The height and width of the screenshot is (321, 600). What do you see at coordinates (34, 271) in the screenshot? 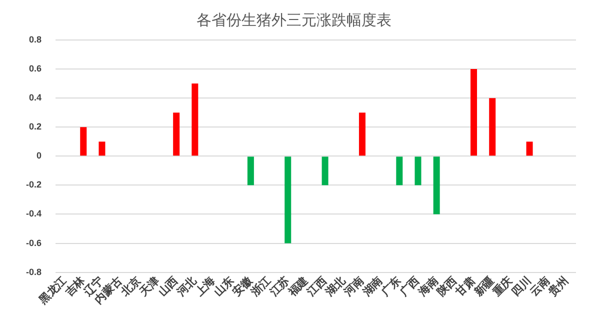
I see `y-tick-label: -0.8` at bounding box center [34, 271].